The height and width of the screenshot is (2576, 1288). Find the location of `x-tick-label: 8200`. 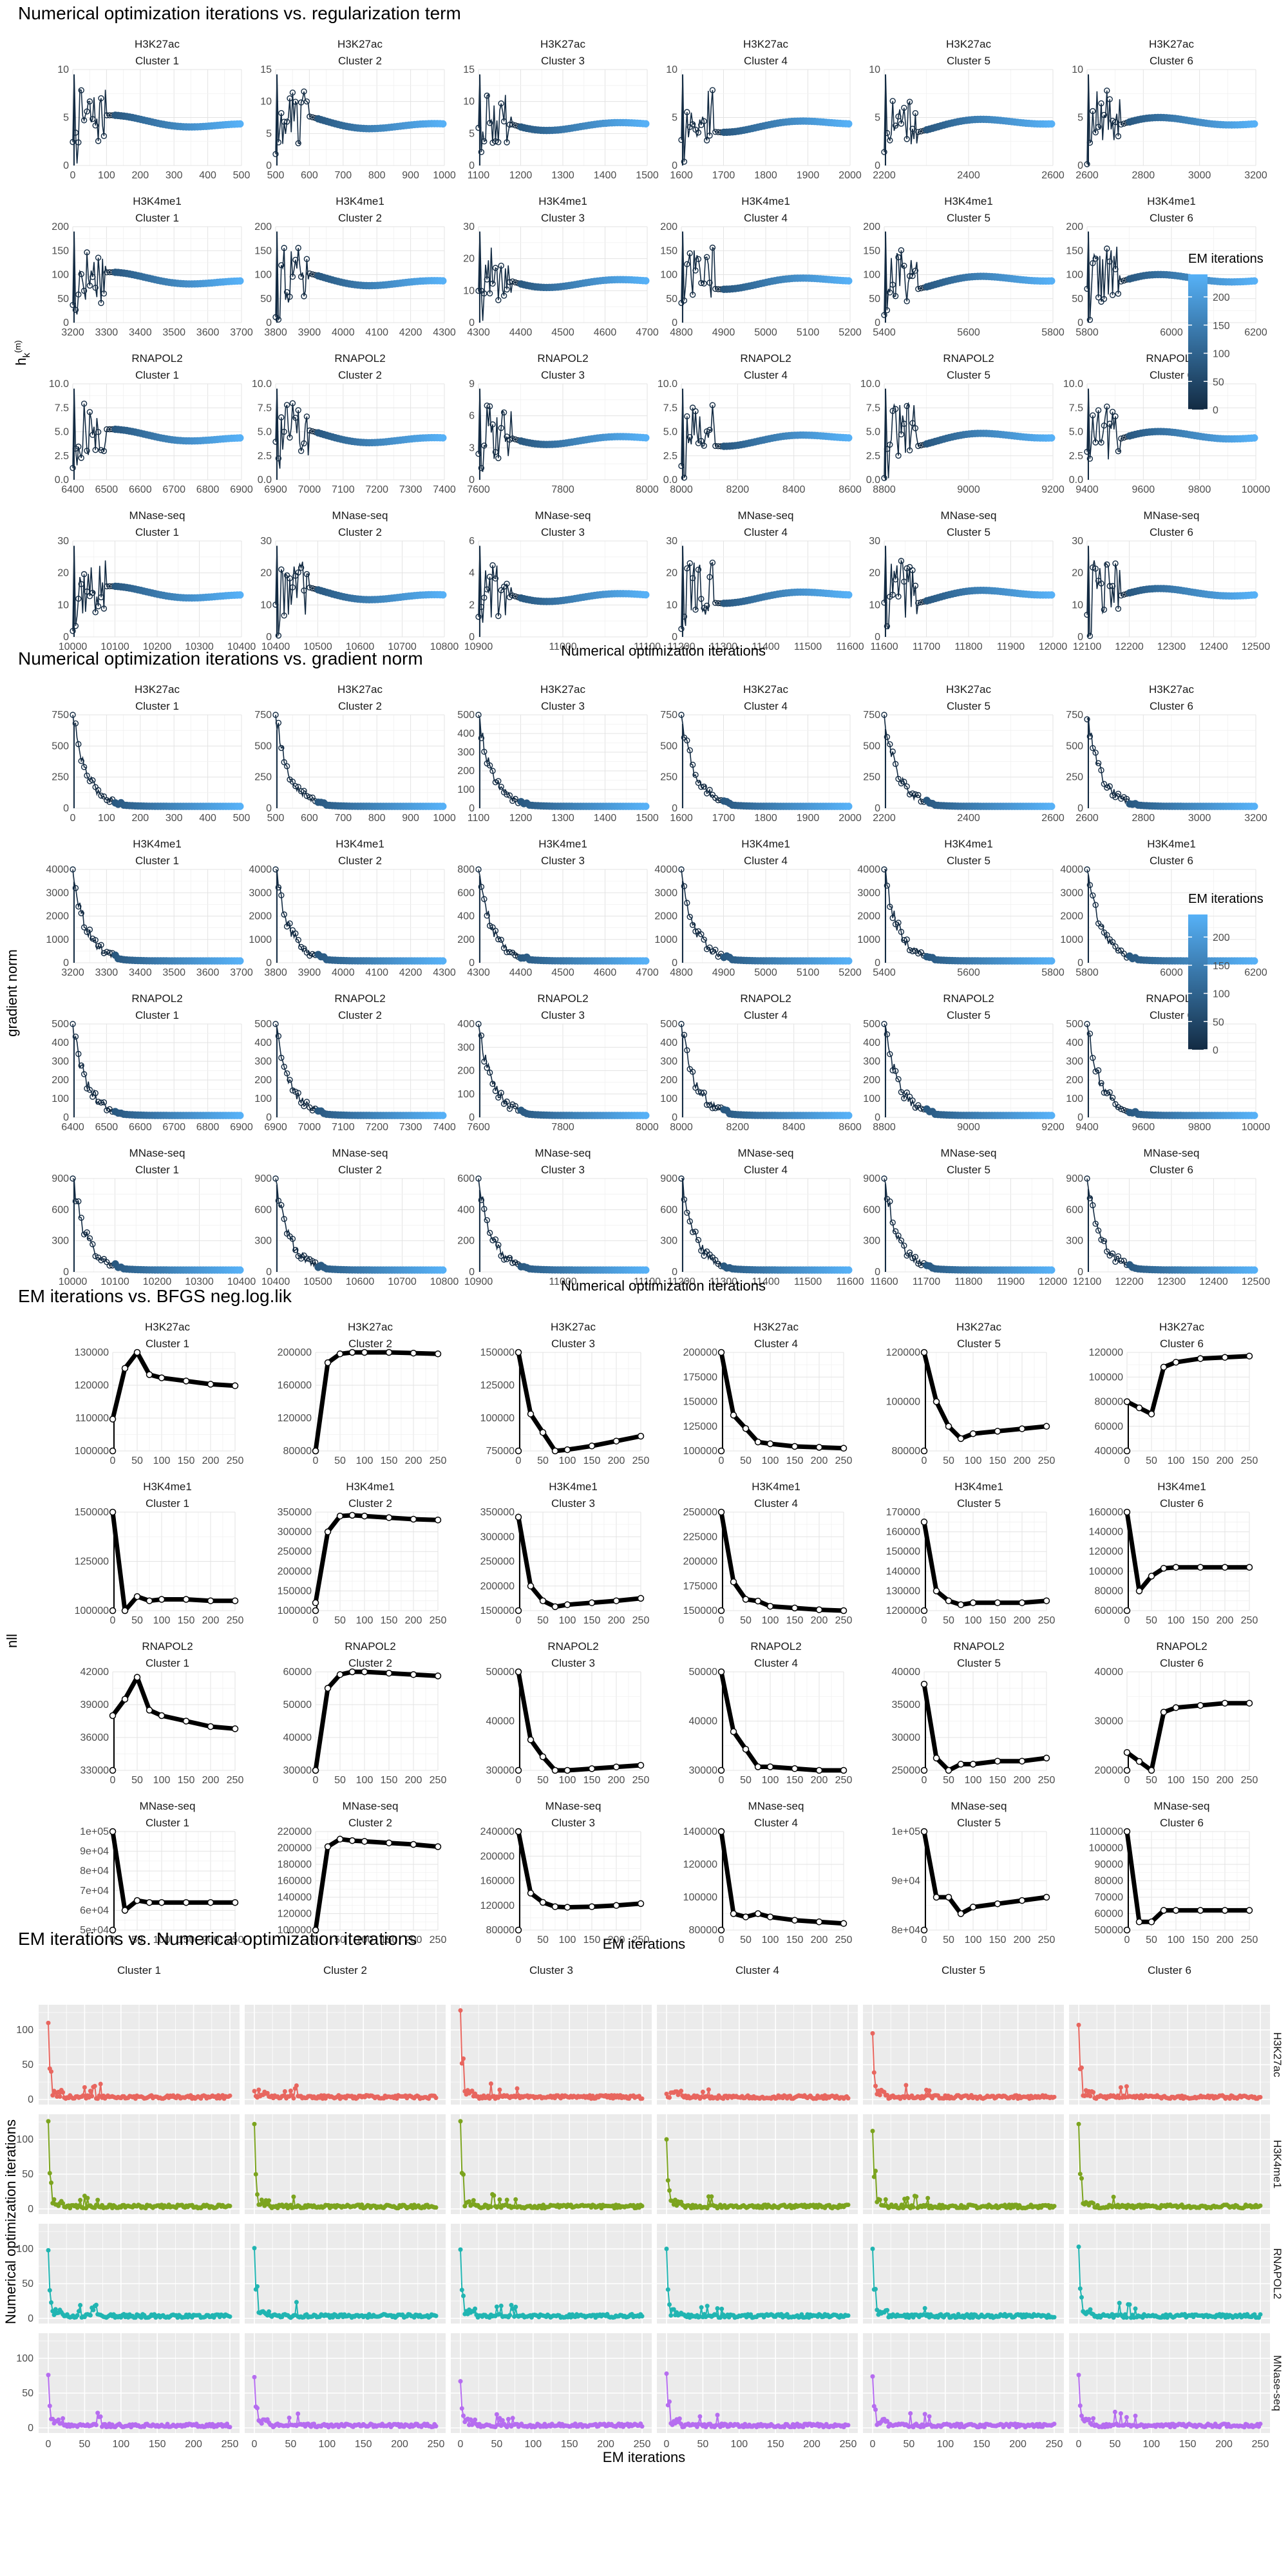

x-tick-label: 8200 is located at coordinates (738, 1127).